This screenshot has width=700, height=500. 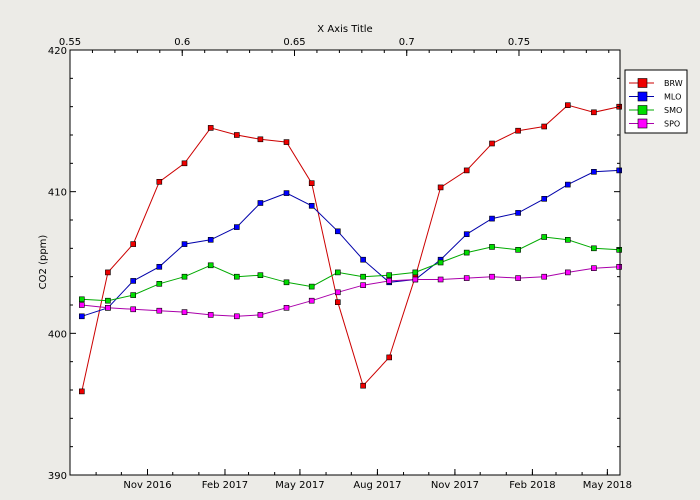 I want to click on top-tick-label: 0.6, so click(x=182, y=42).